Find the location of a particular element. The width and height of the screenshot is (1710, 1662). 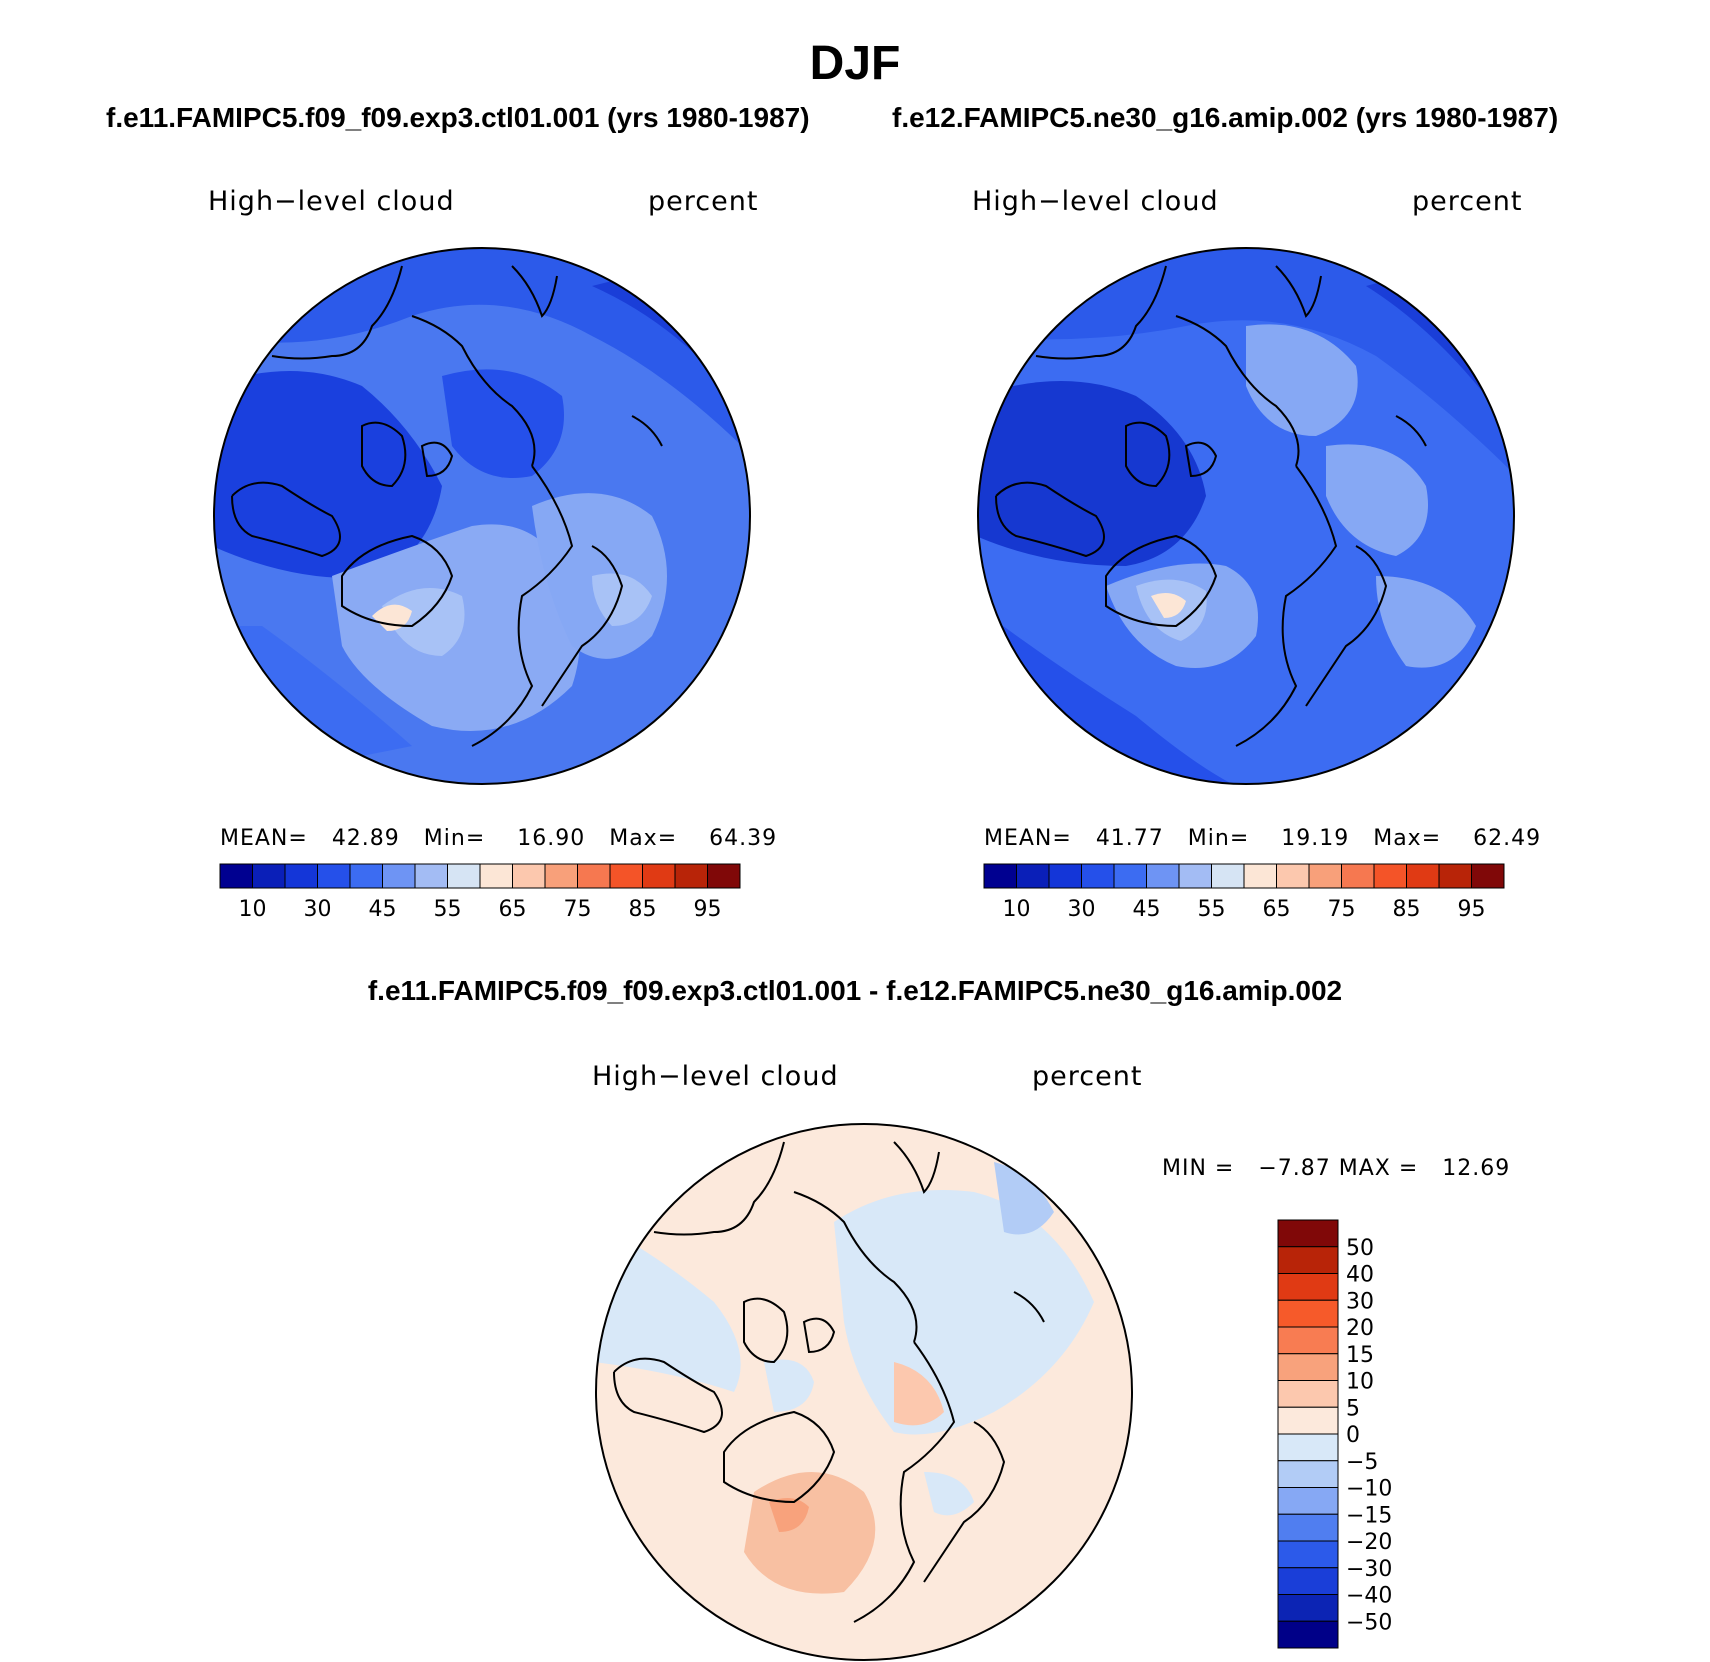

colorbar-left-tick-label: 65 is located at coordinates (513, 909).